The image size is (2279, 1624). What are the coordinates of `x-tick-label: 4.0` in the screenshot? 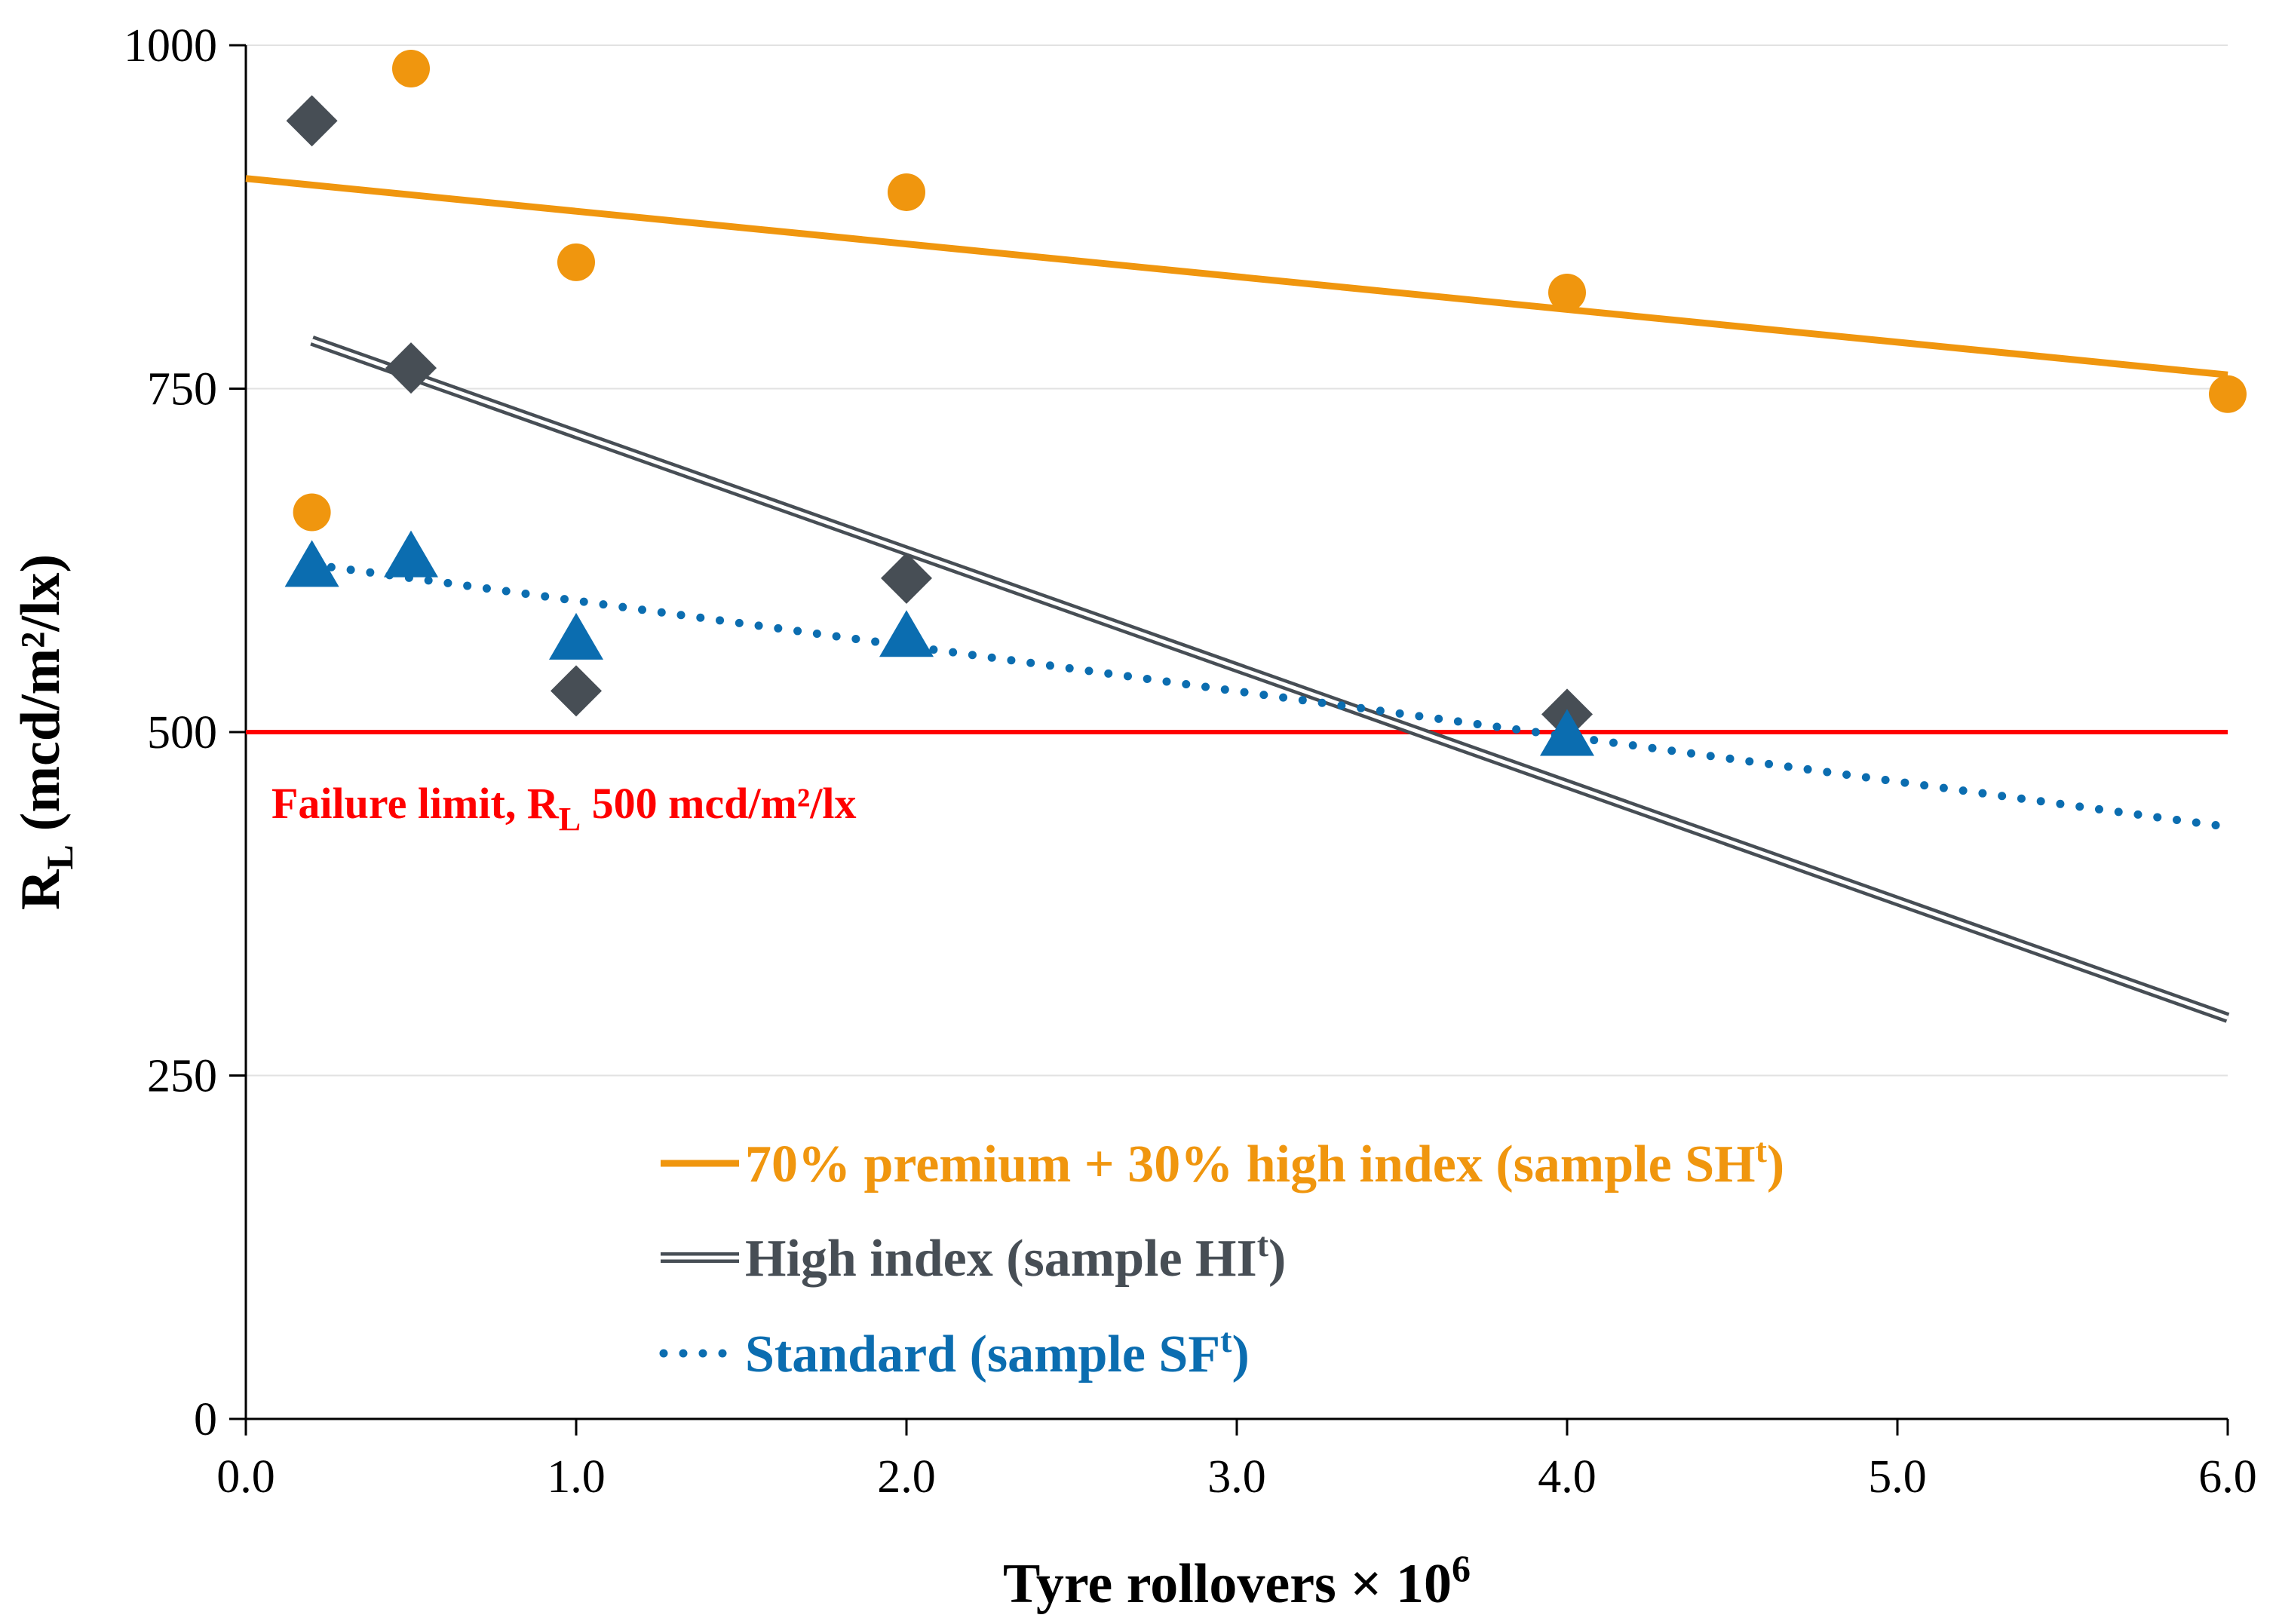 It's located at (1568, 1477).